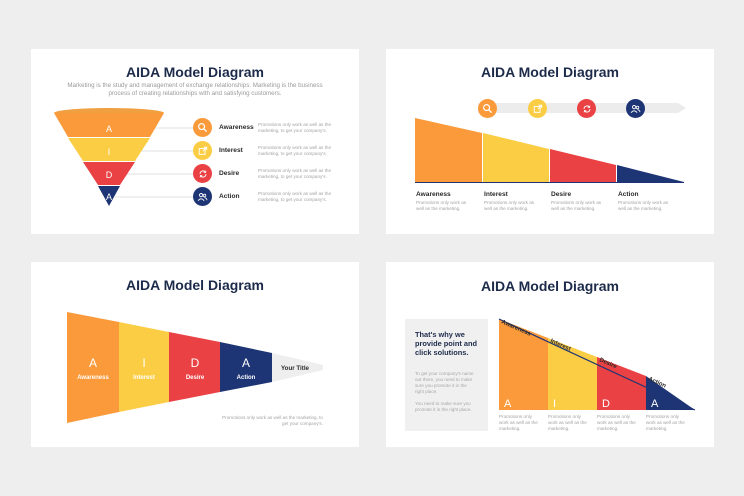 The height and width of the screenshot is (496, 744). I want to click on funnel-segment-desire, so click(109, 173).